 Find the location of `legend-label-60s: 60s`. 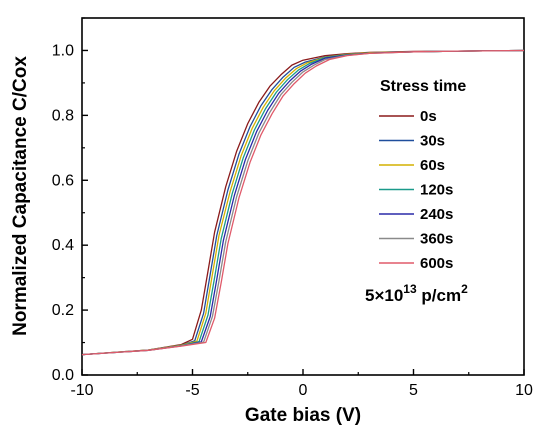

legend-label-60s: 60s is located at coordinates (432, 165).